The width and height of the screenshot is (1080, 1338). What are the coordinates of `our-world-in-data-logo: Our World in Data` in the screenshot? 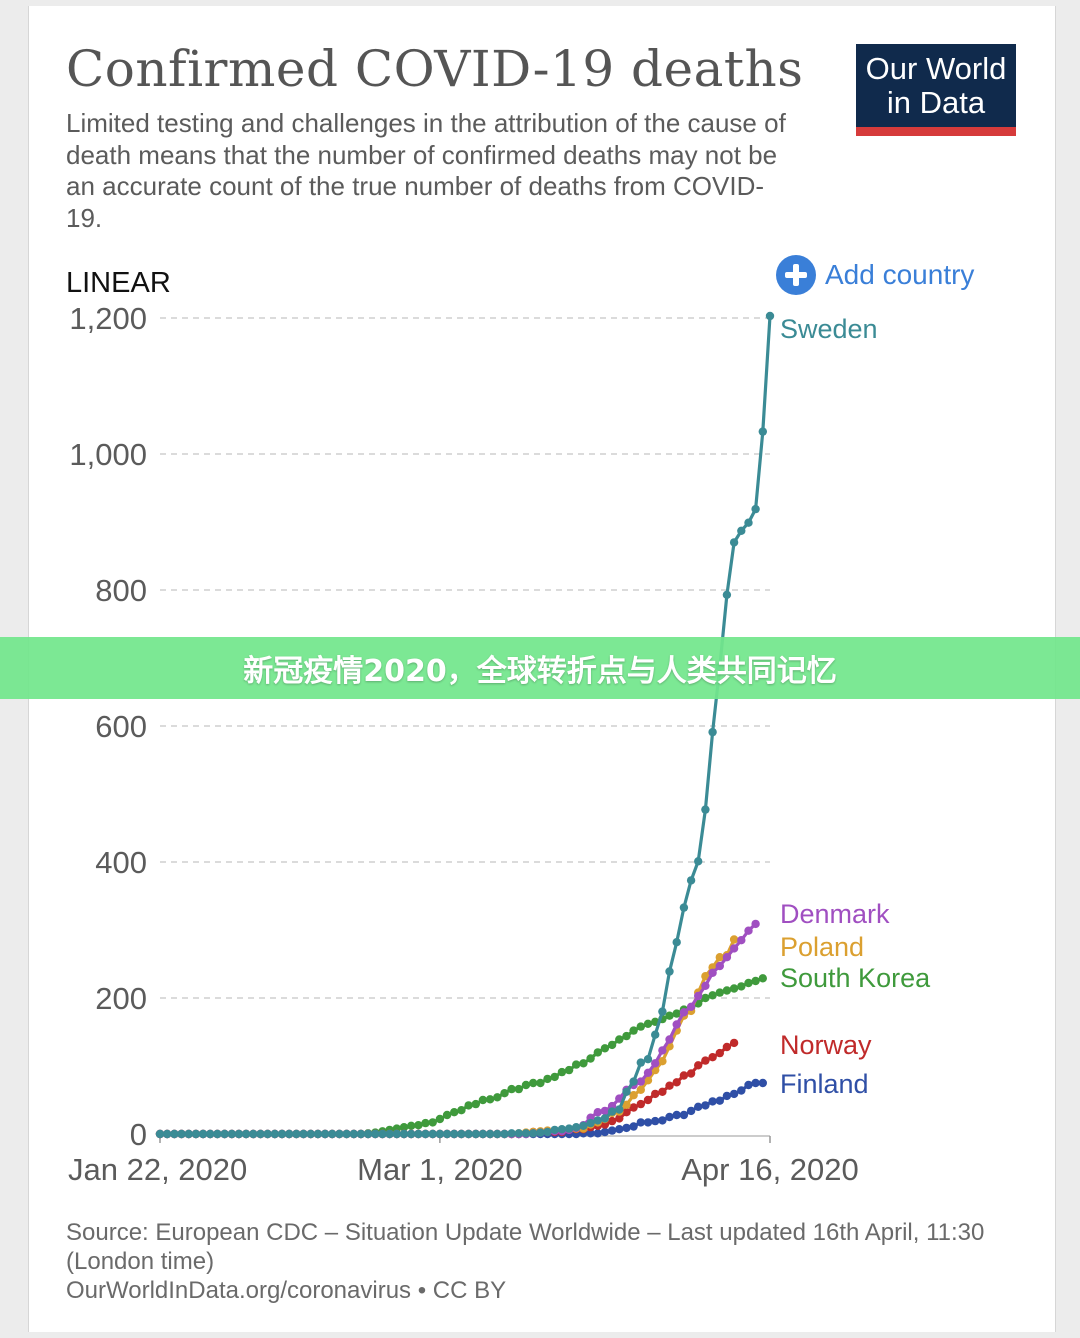 It's located at (936, 90).